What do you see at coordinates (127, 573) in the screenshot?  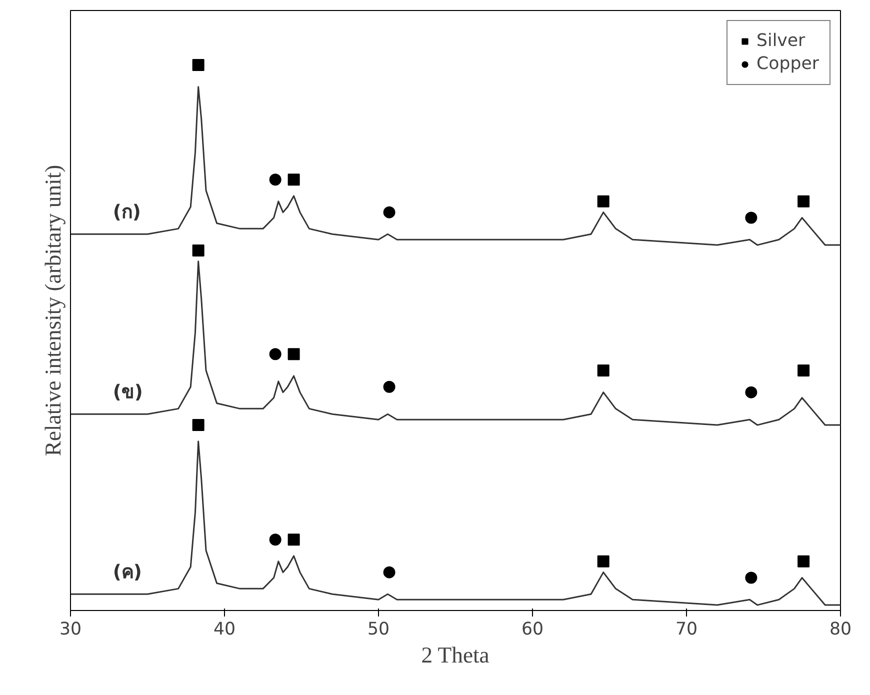 I see `series-label: (ค)` at bounding box center [127, 573].